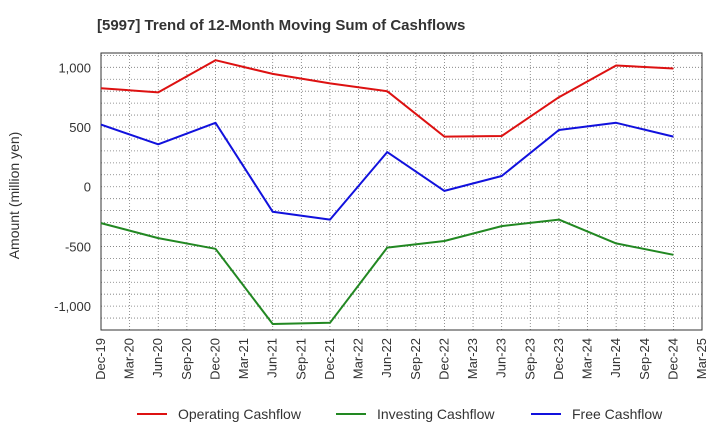 The image size is (720, 440). Describe the element at coordinates (72, 306) in the screenshot. I see `y-tick-label: -1,000` at that location.